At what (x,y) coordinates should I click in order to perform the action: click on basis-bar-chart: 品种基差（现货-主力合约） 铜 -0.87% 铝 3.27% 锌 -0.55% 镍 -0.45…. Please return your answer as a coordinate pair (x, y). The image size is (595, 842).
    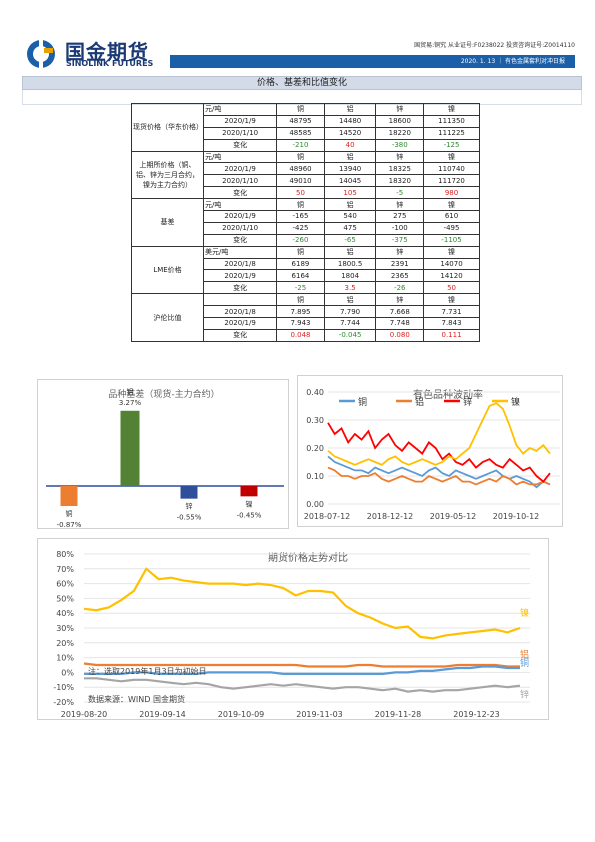
    Looking at the image, I should click on (163, 454).